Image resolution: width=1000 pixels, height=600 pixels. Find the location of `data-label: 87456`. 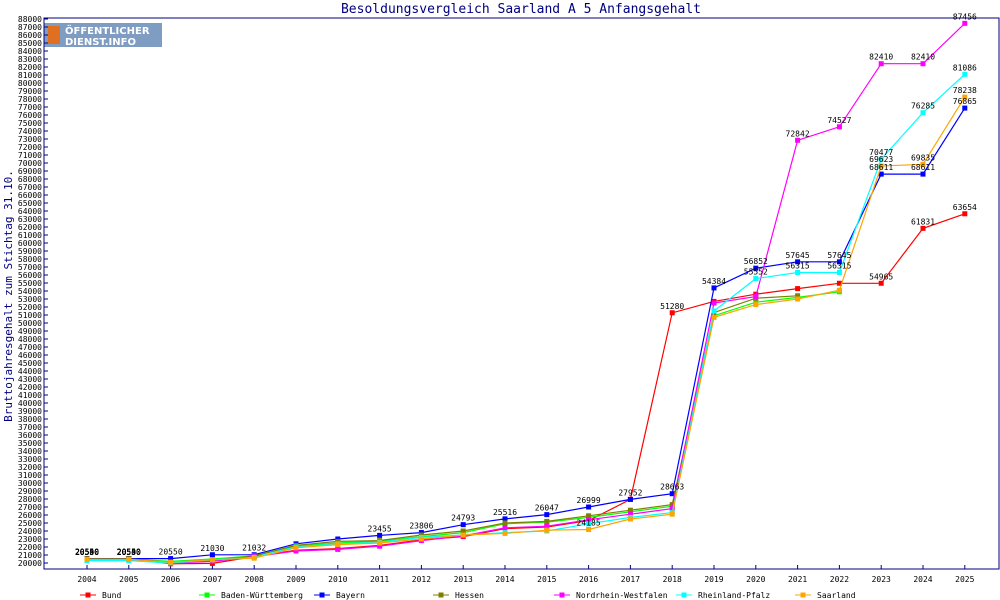

data-label: 87456 is located at coordinates (965, 16).